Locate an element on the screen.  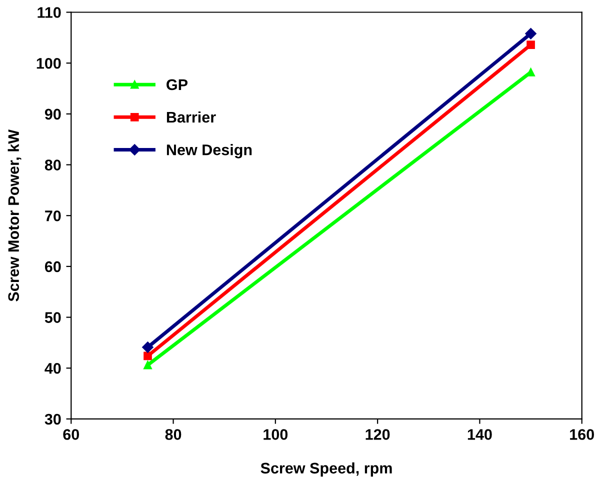
x-tick-label: 60 is located at coordinates (71, 434).